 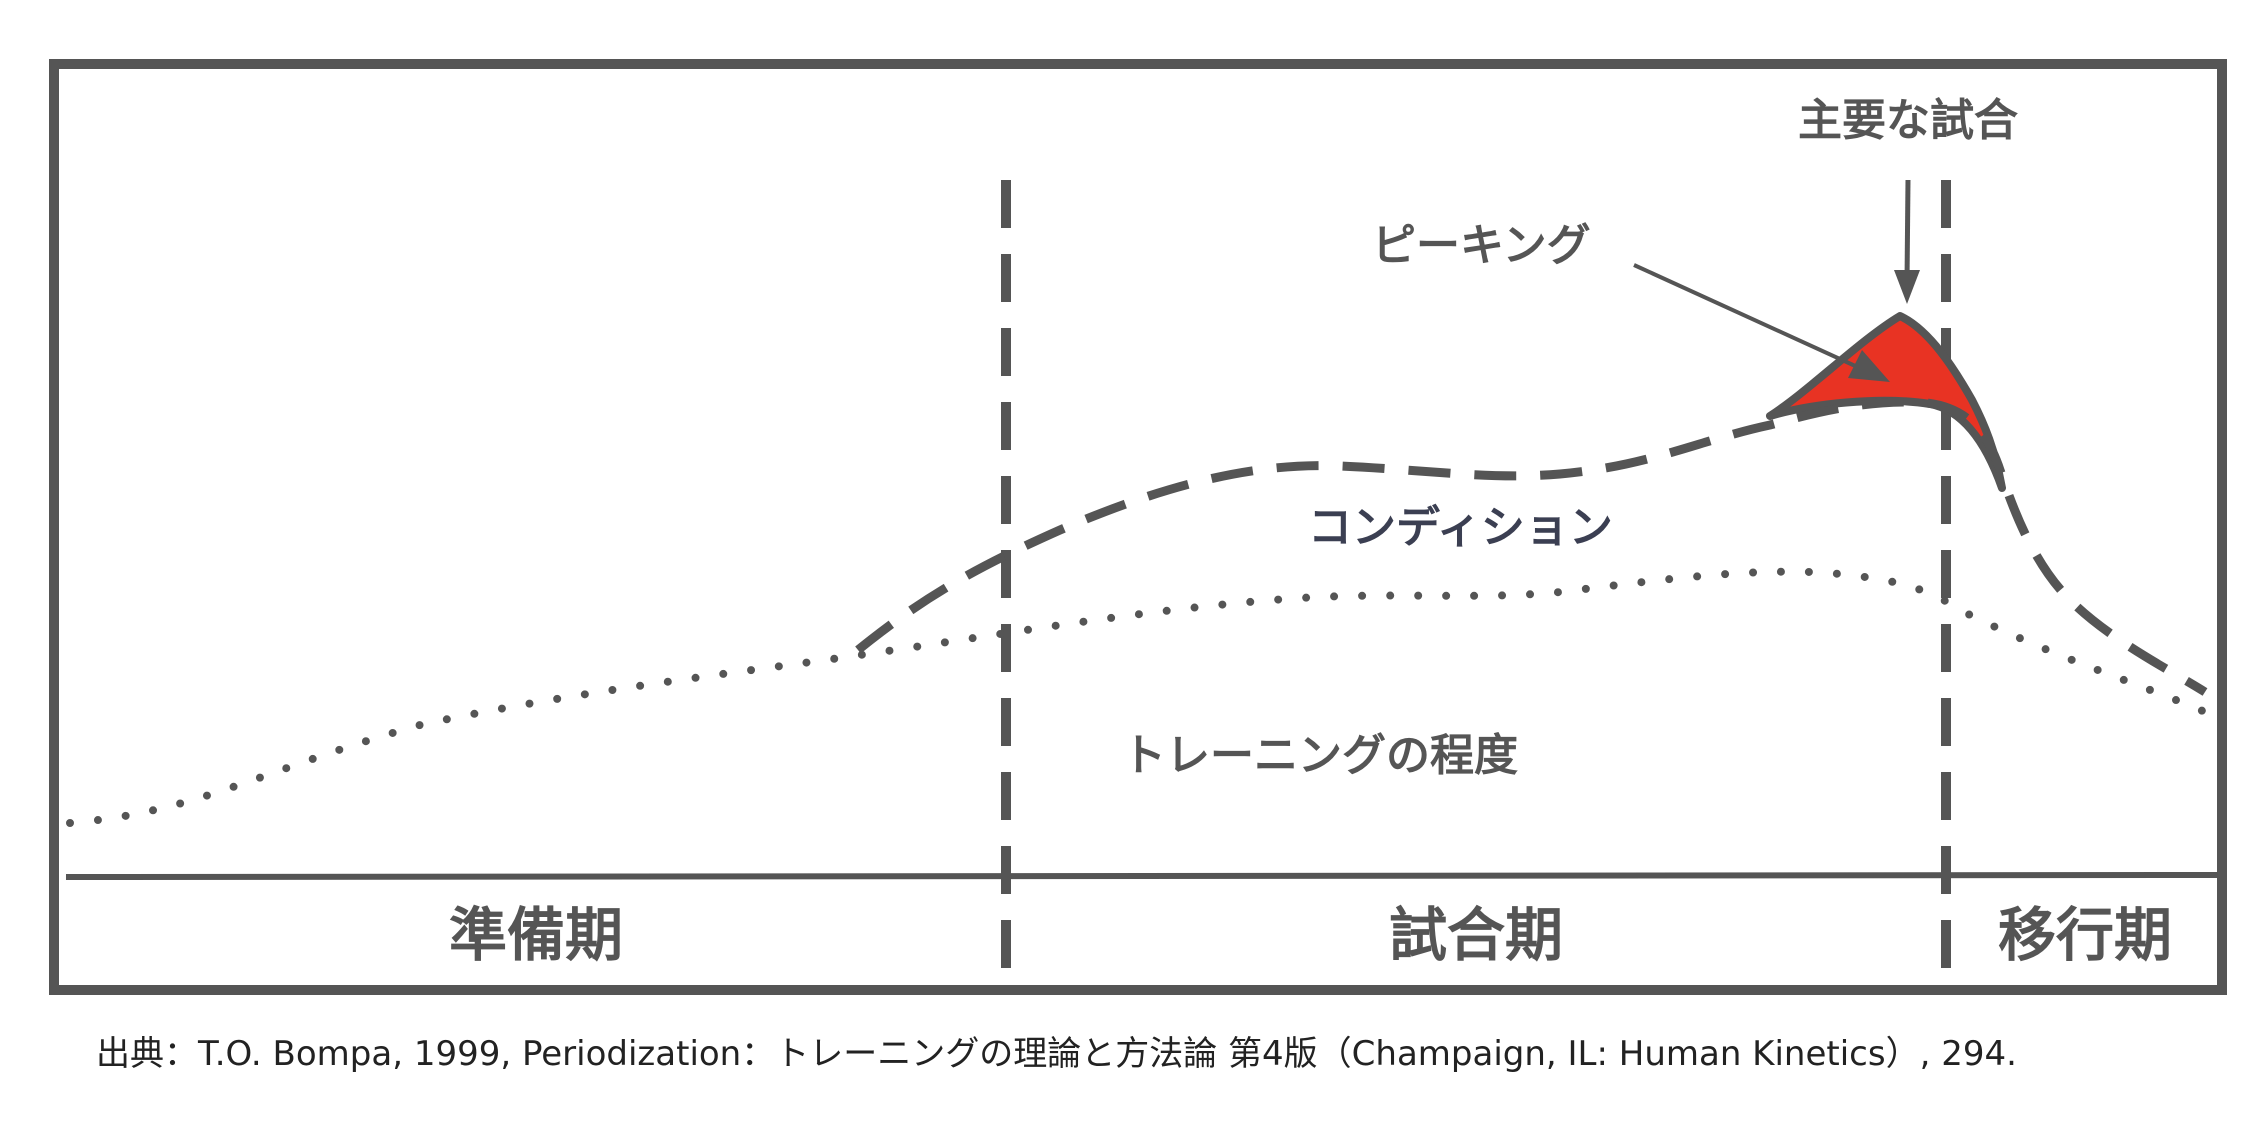 What do you see at coordinates (1481, 245) in the screenshot?
I see `peaking-label: ピーキング` at bounding box center [1481, 245].